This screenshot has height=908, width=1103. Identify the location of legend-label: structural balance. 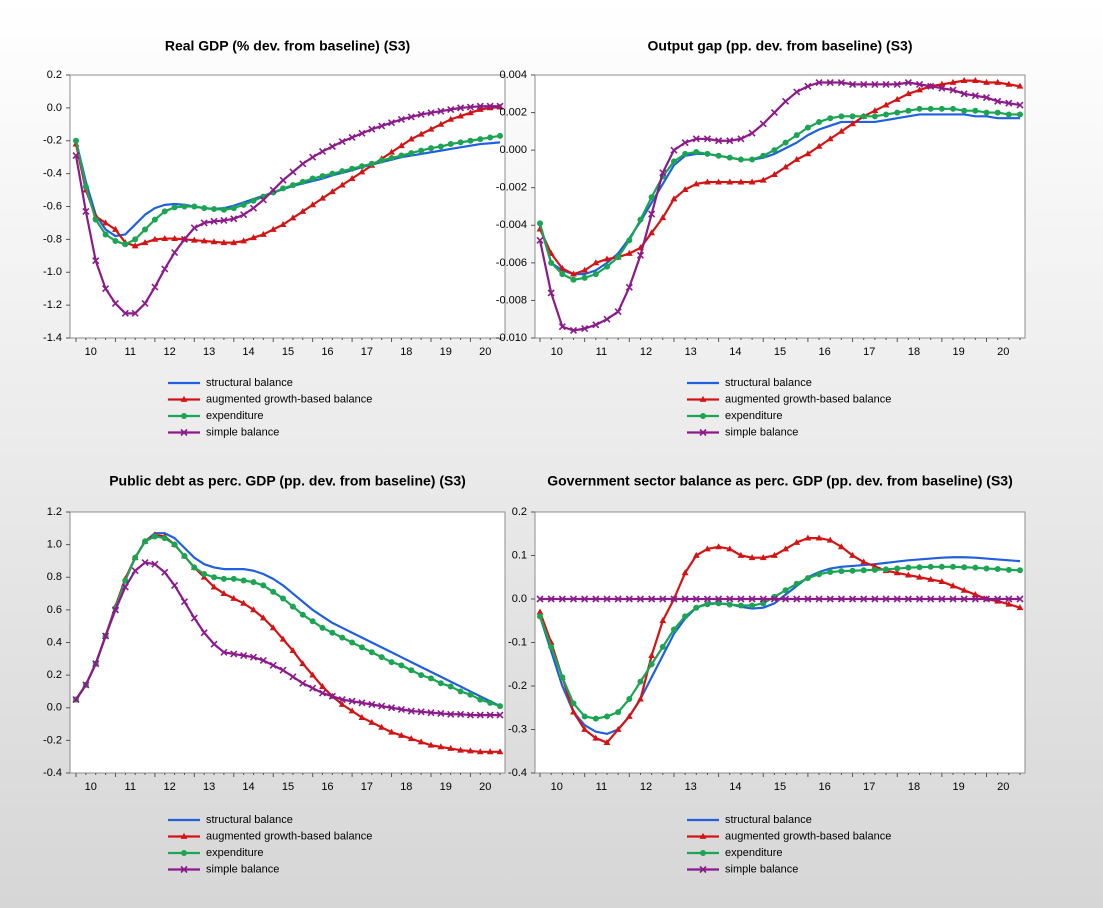
(768, 383).